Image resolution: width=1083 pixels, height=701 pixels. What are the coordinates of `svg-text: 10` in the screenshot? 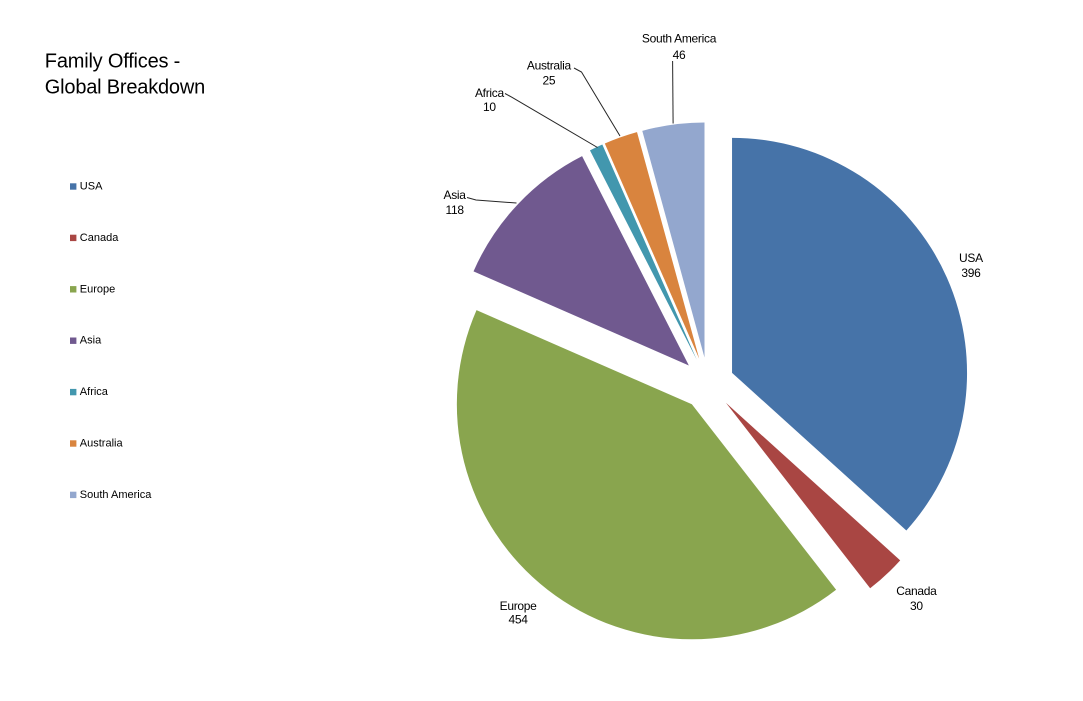 It's located at (489, 107).